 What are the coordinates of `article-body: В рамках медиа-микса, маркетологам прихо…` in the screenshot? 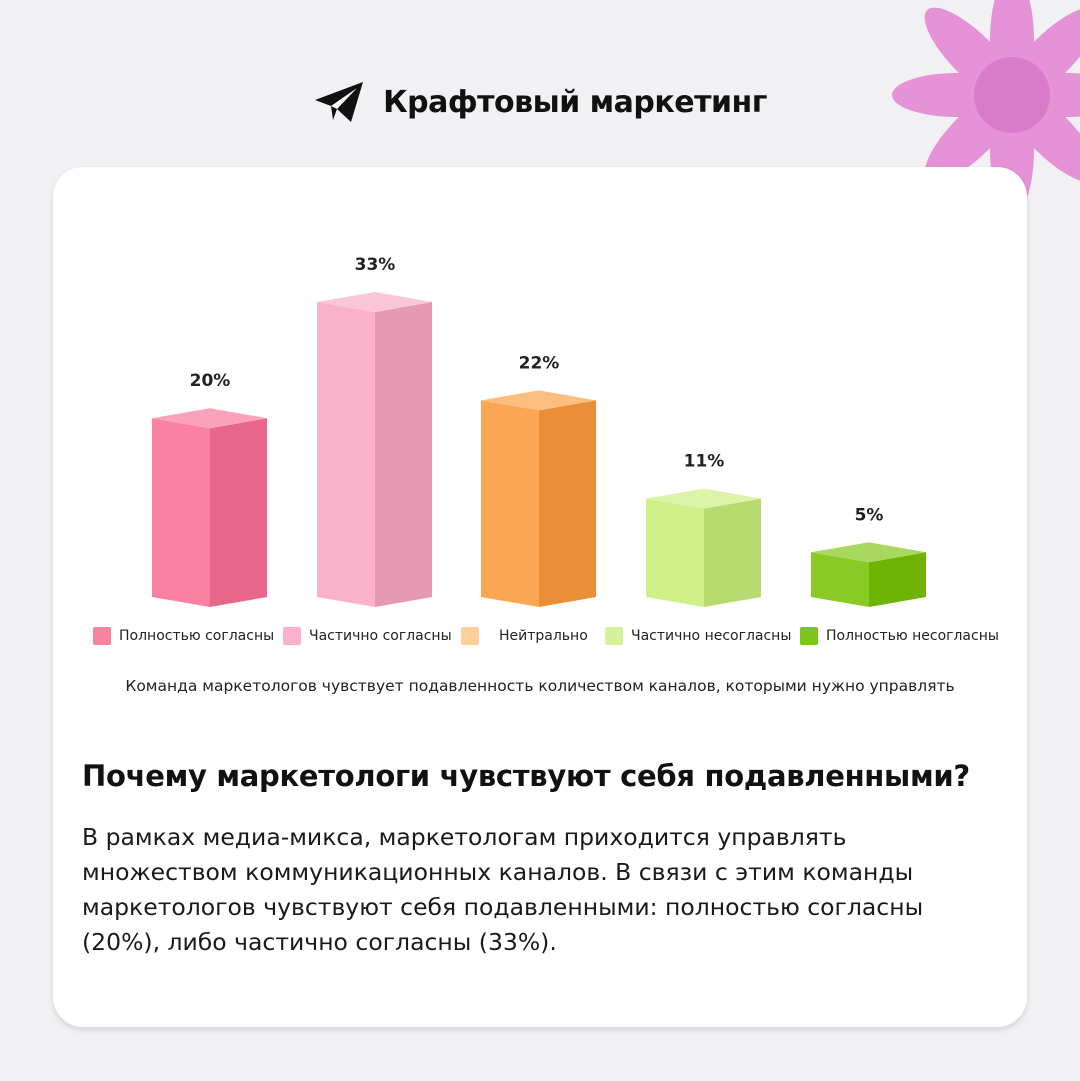 It's located at (542, 890).